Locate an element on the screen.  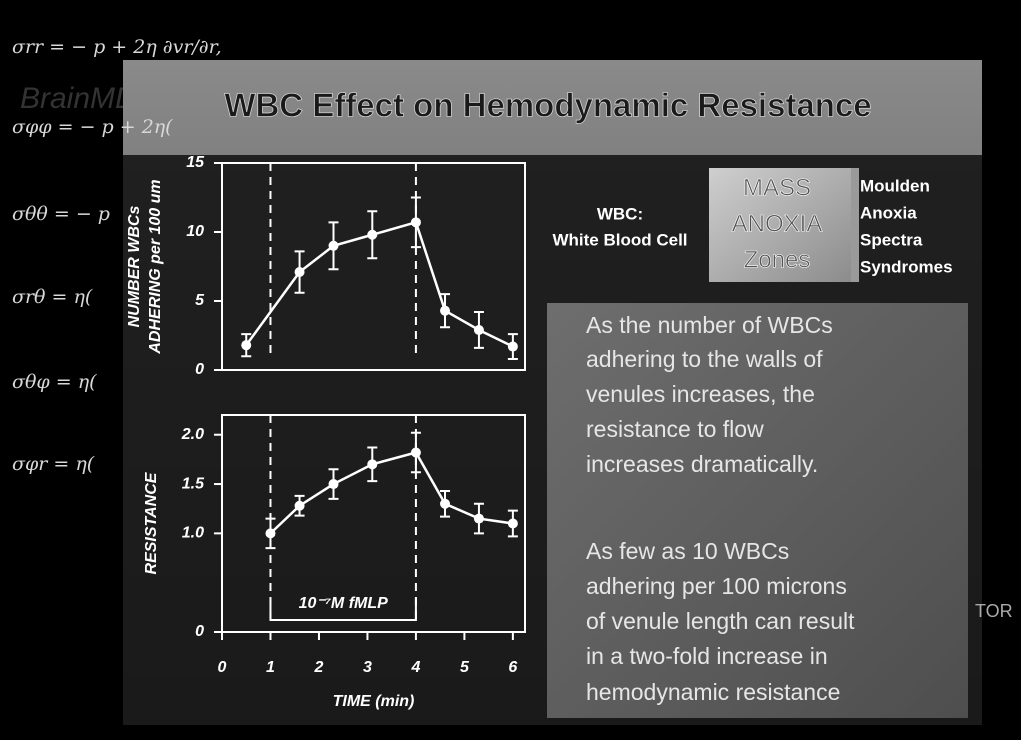
paragraph-line: resistance to flow is located at coordinates (675, 429).